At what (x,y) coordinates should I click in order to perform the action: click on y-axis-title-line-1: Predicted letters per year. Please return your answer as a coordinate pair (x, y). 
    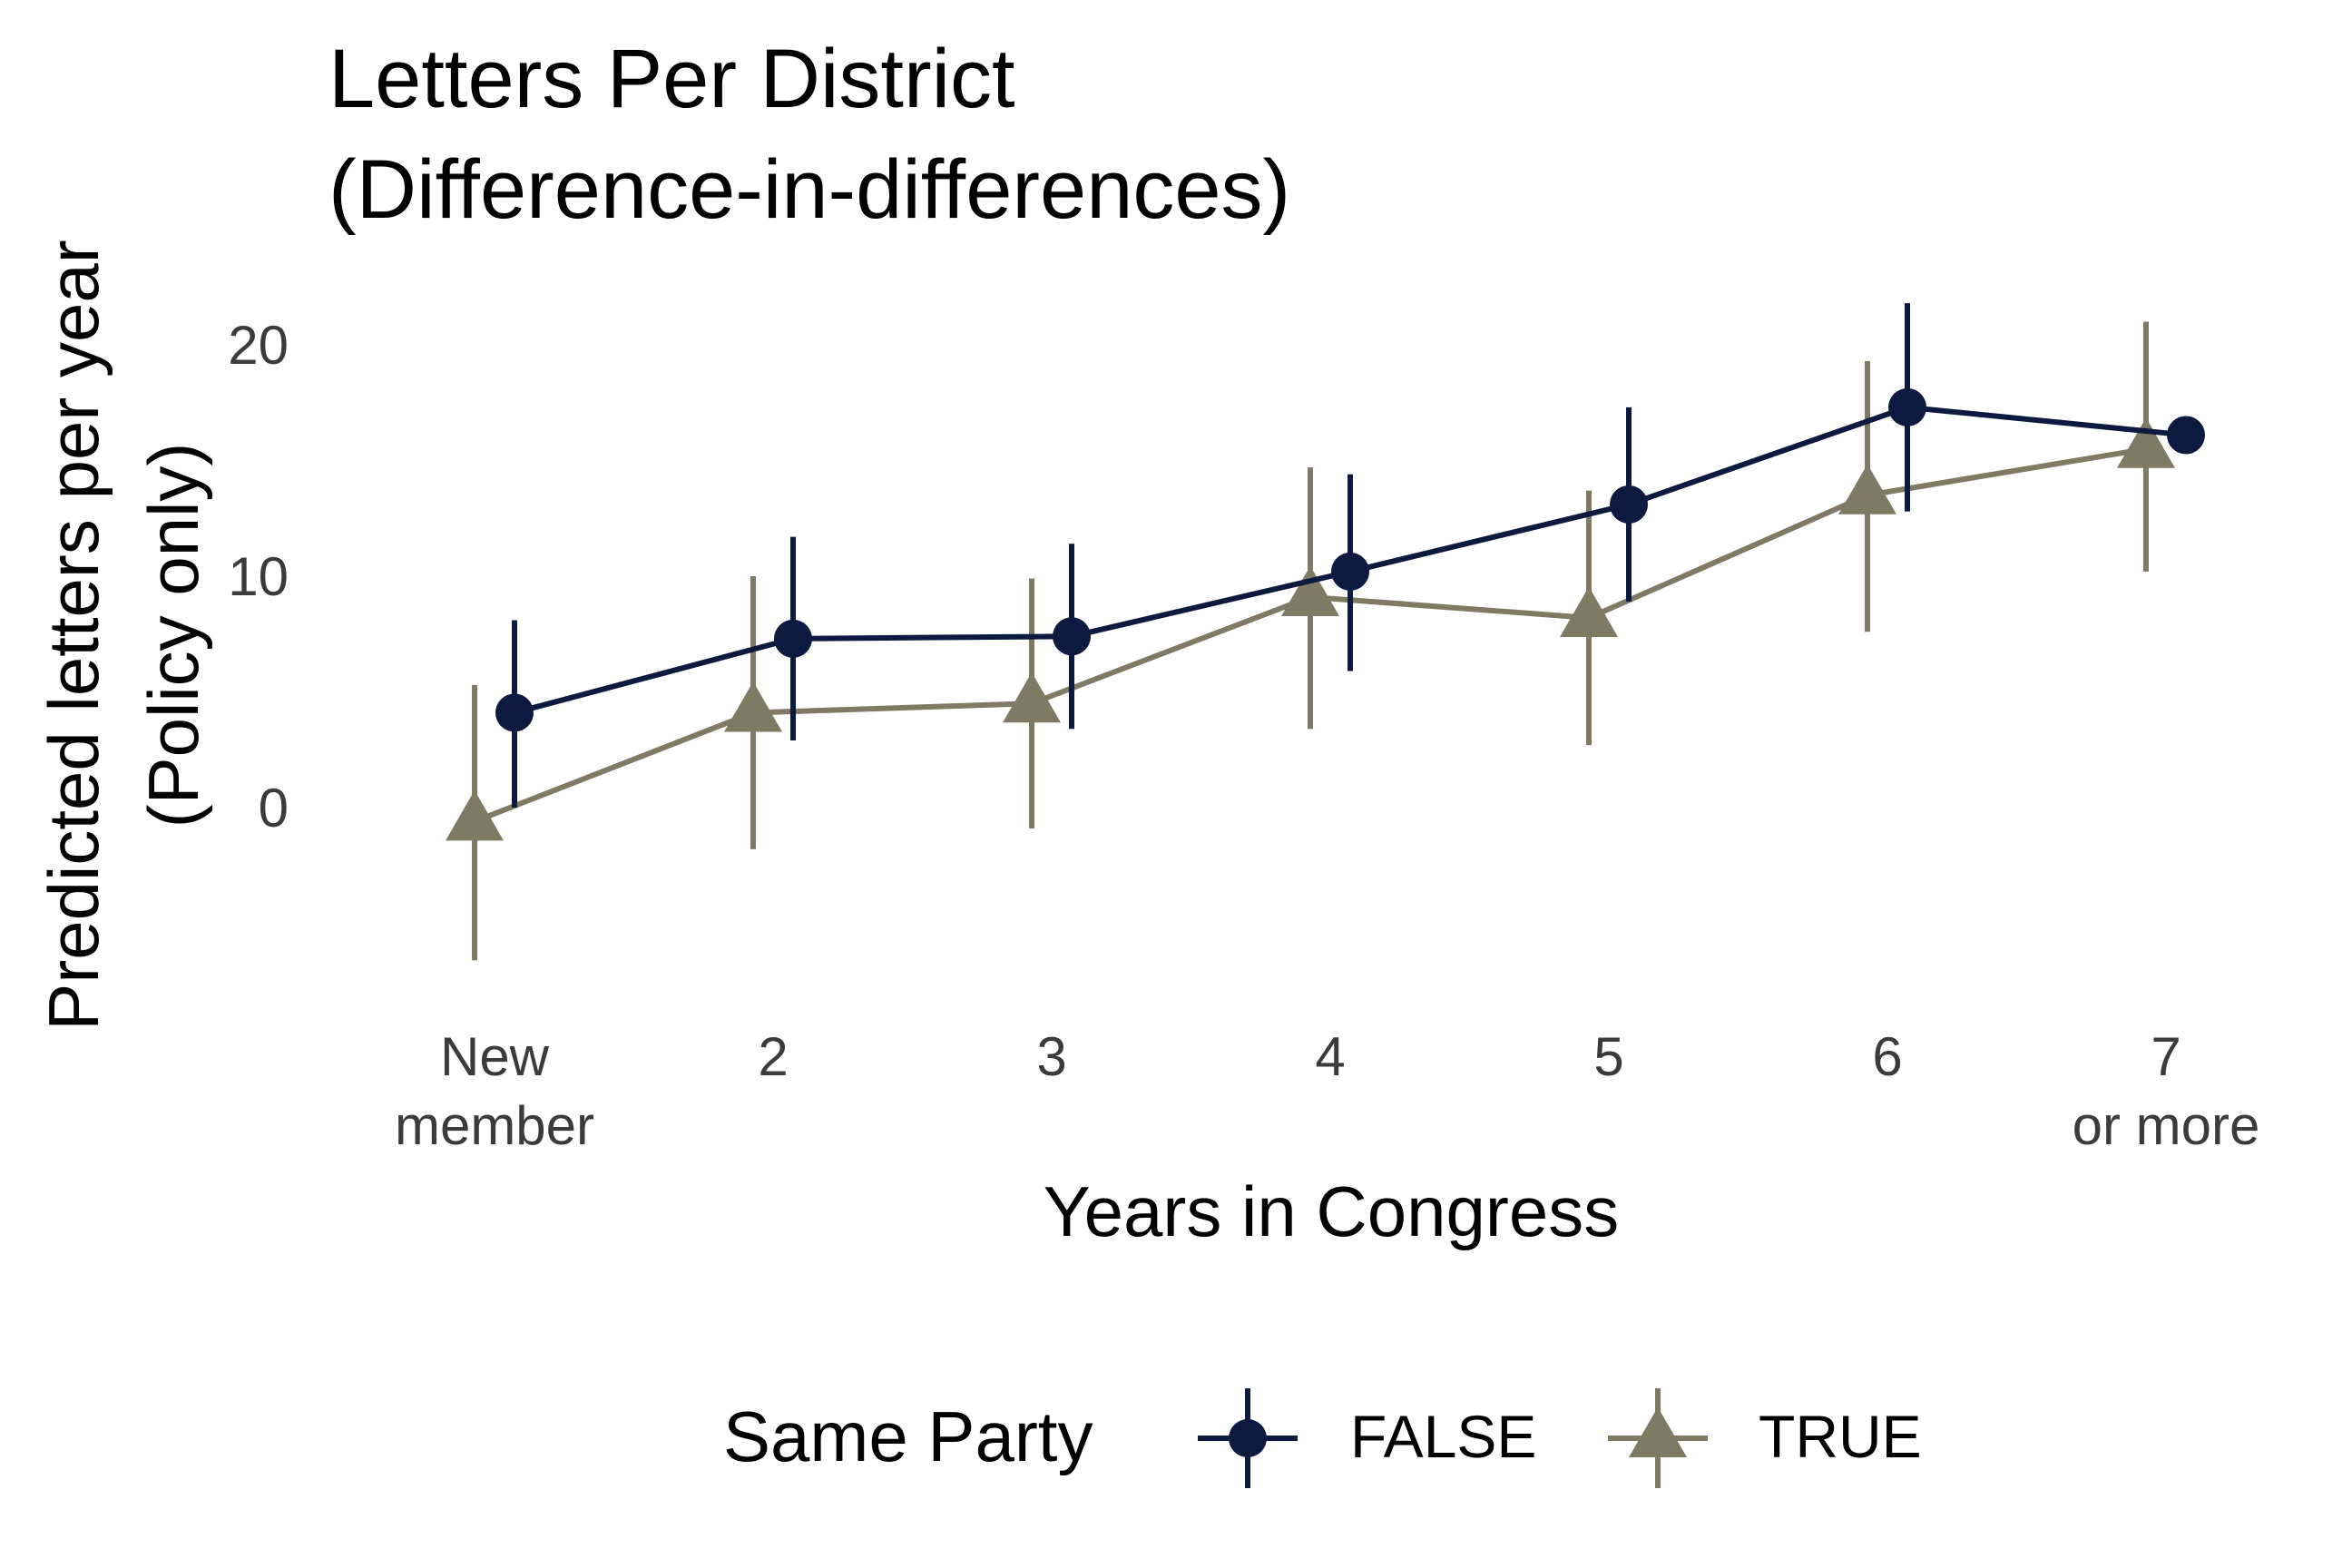
    Looking at the image, I should click on (73, 635).